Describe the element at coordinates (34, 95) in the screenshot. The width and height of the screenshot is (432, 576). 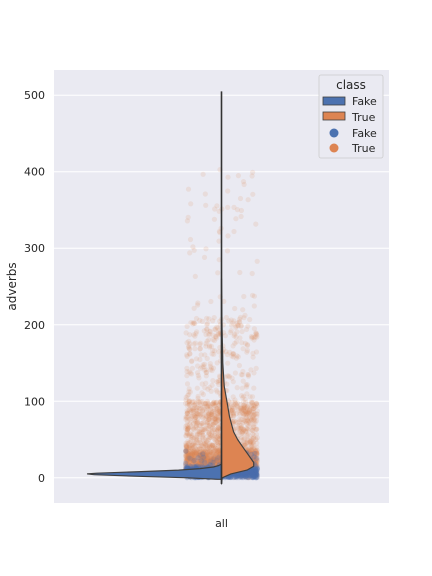
I see `y-tick-label-500: 500` at that location.